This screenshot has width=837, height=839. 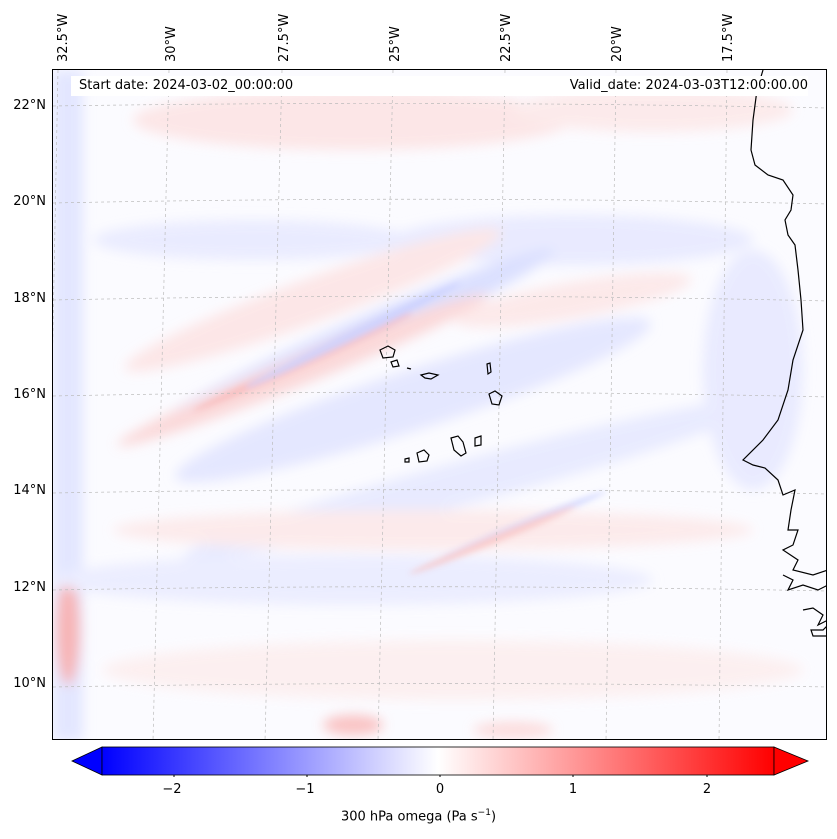 What do you see at coordinates (29, 490) in the screenshot?
I see `lat-label-14n: 14°N` at bounding box center [29, 490].